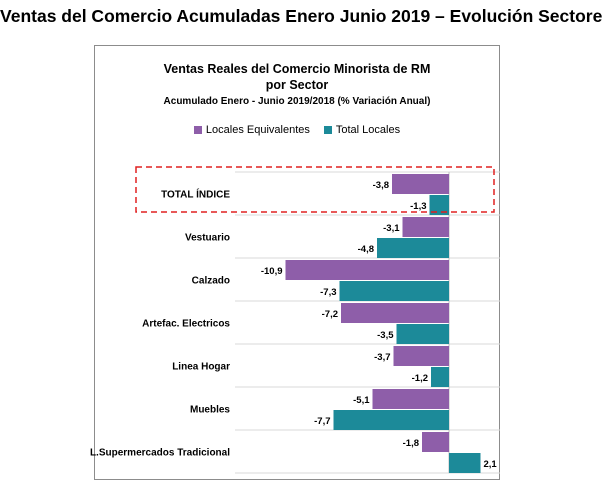 This screenshot has width=603, height=493. I want to click on category-label: Muebles, so click(210, 410).